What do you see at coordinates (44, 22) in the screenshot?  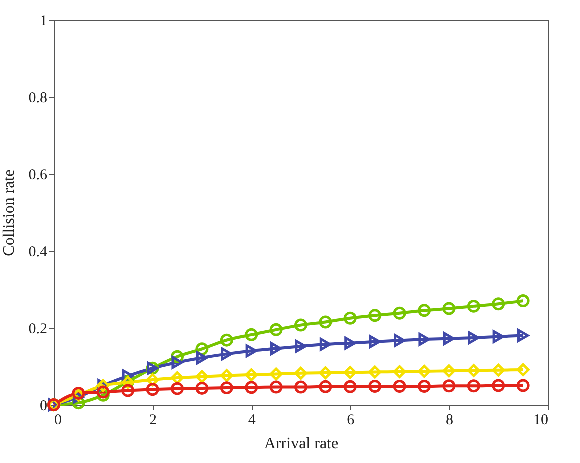 I see `y-tick-label: 1` at bounding box center [44, 22].